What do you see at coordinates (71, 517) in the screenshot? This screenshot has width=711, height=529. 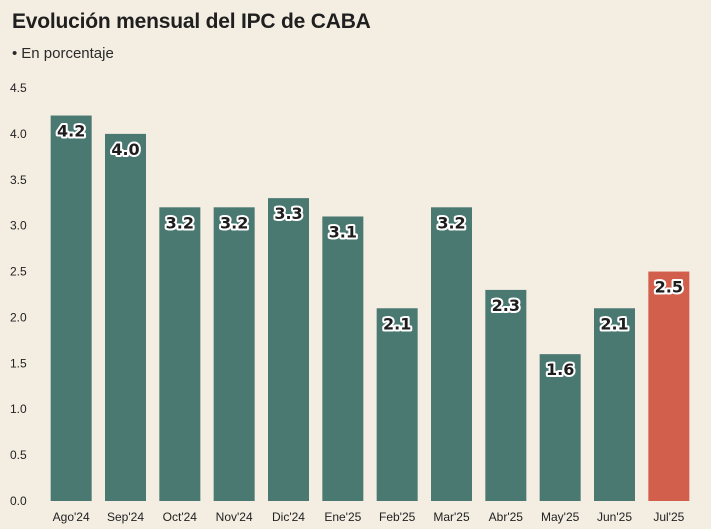 I see `x-tick-label: Ago'24` at bounding box center [71, 517].